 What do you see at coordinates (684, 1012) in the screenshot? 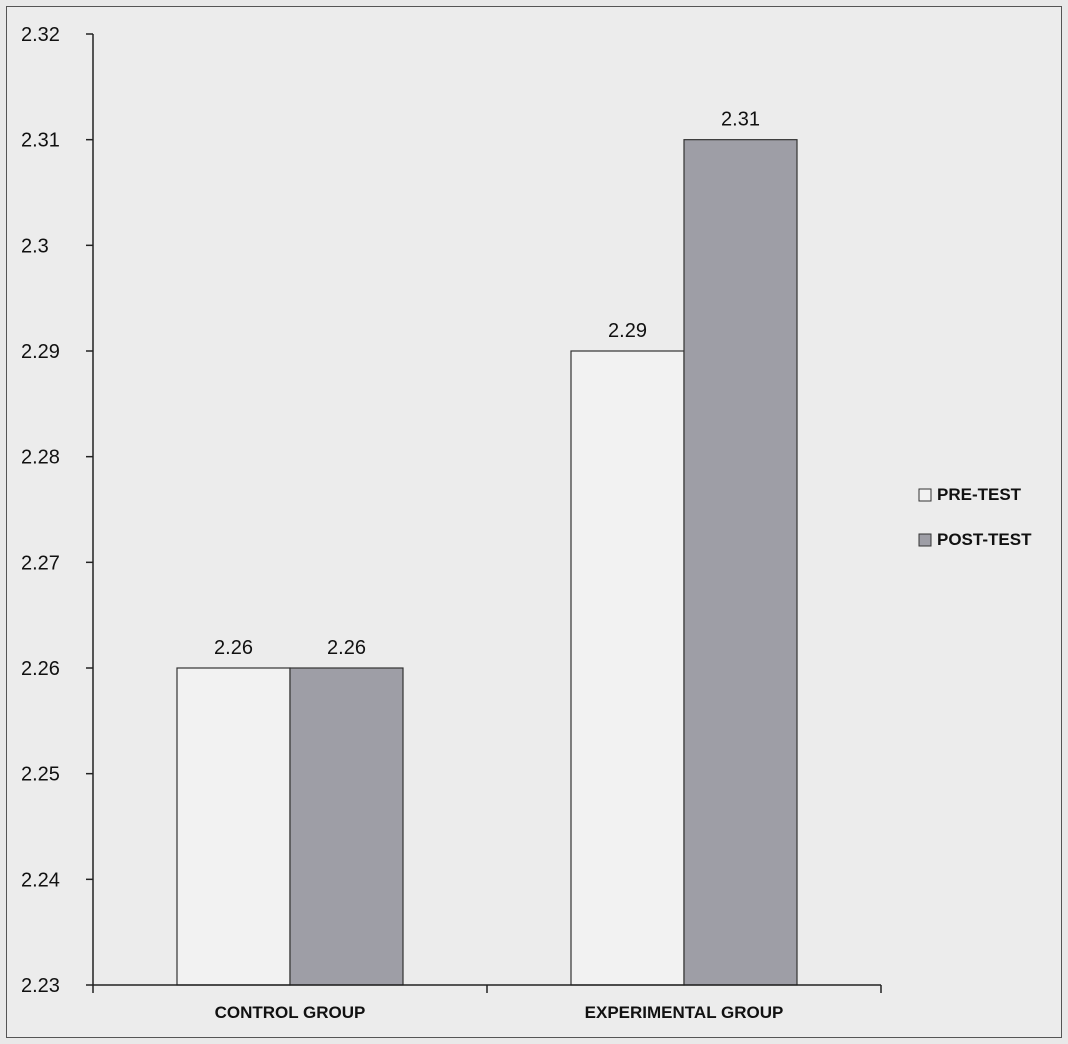
I see `x-category-label: EXPERIMENTAL GROUP` at bounding box center [684, 1012].